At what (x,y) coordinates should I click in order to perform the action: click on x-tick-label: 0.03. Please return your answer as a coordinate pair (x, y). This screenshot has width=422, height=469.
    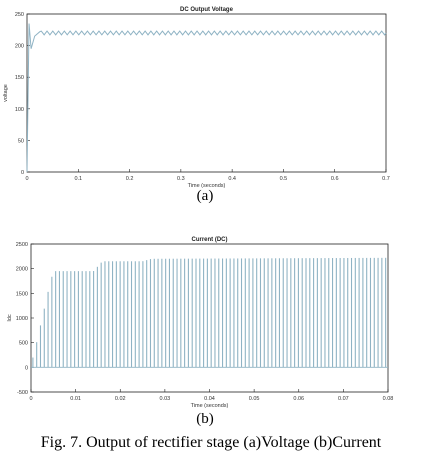
    Looking at the image, I should click on (165, 399).